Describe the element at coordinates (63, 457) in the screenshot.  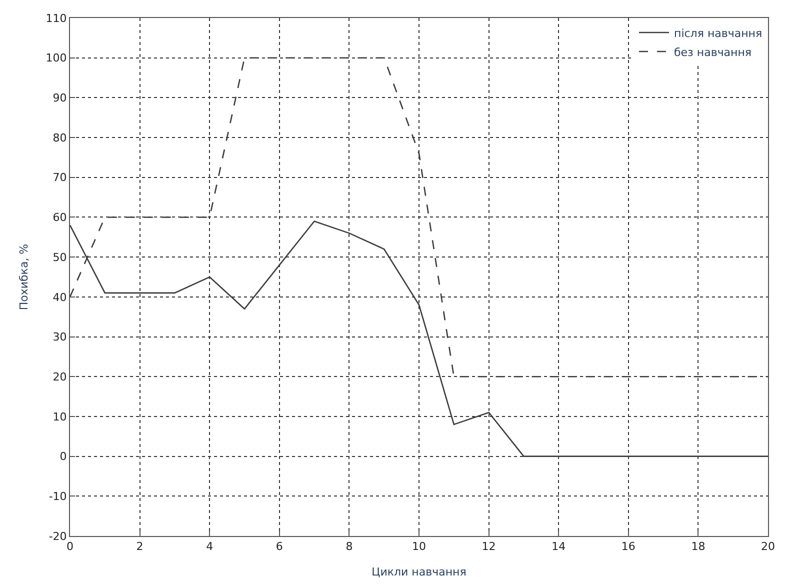
I see `y-tick-label: 0` at that location.